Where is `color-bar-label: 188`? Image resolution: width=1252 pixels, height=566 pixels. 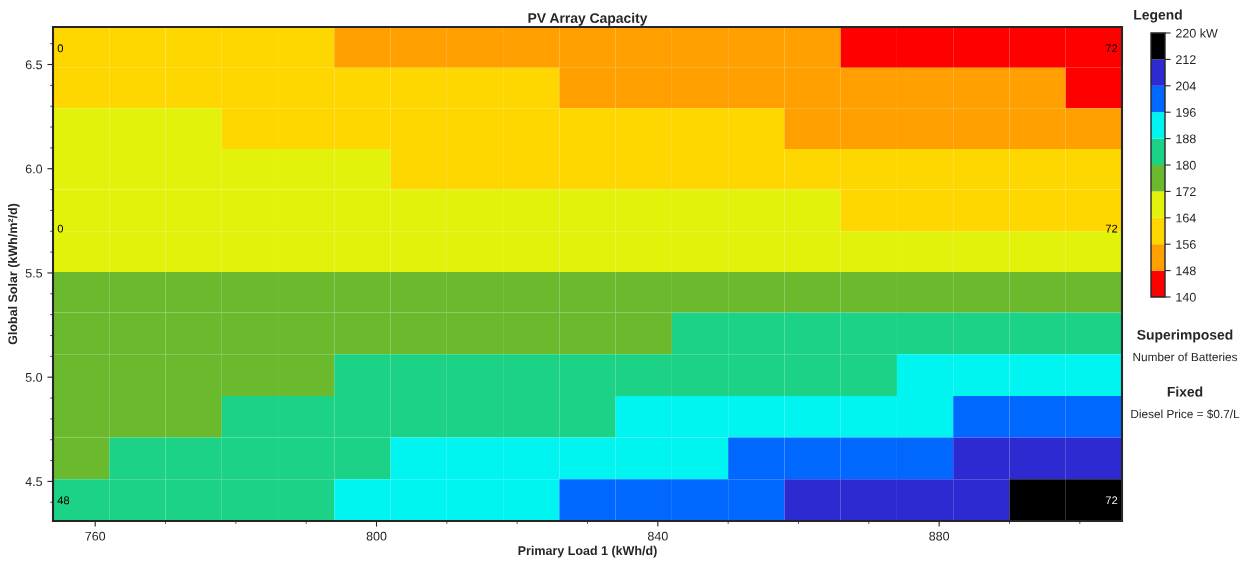
color-bar-label: 188 is located at coordinates (1186, 139).